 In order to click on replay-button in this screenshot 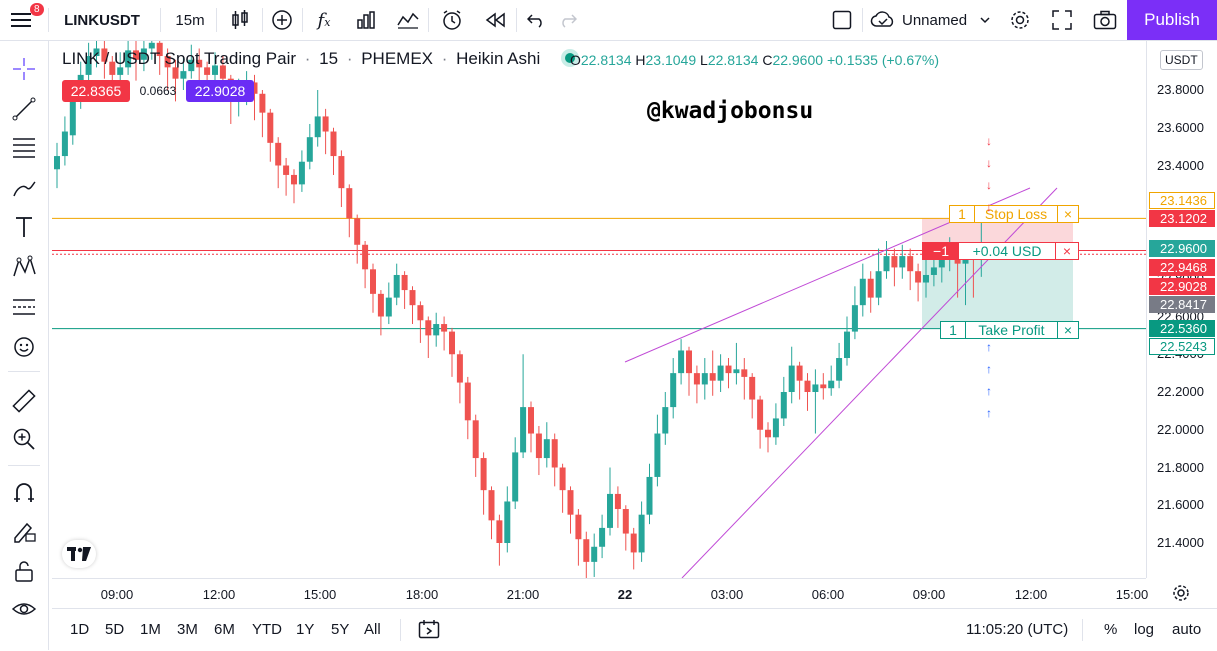, I will do `click(496, 20)`.